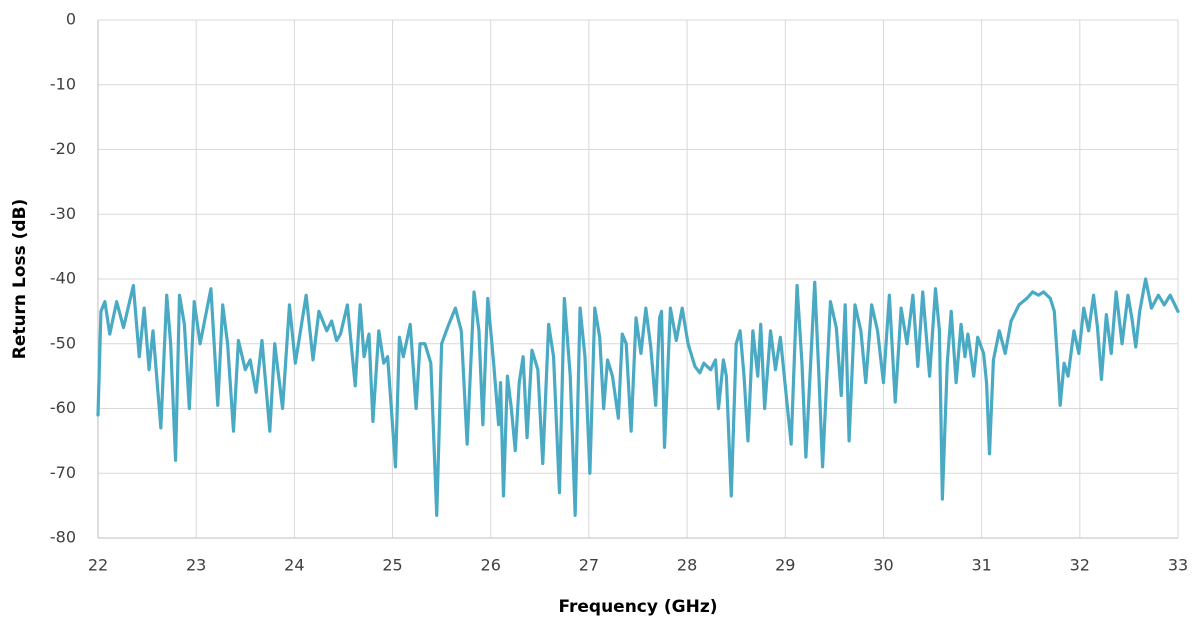  What do you see at coordinates (63, 407) in the screenshot?
I see `y-tick-label: -60` at bounding box center [63, 407].